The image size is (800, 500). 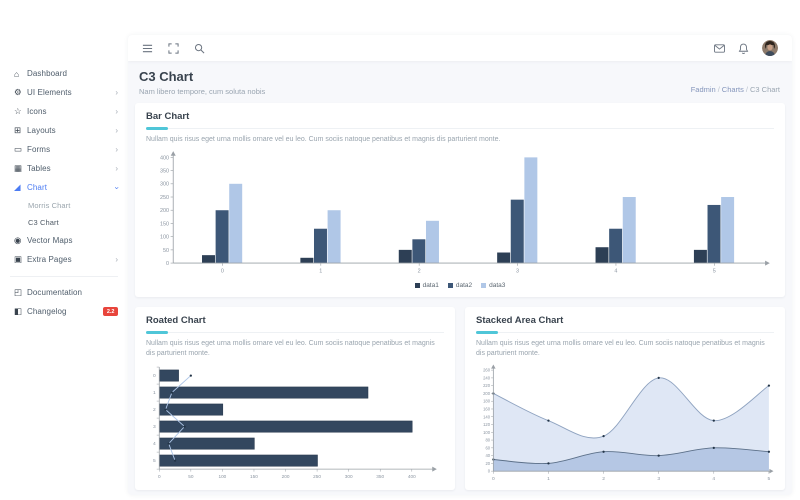 I want to click on breadcrumb-item: Charts, so click(x=732, y=90).